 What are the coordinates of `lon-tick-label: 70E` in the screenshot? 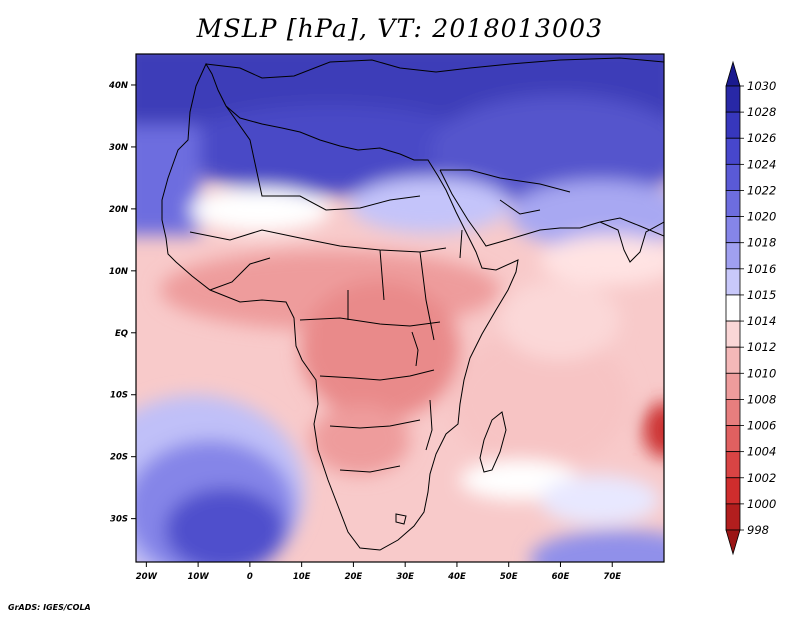 It's located at (612, 577).